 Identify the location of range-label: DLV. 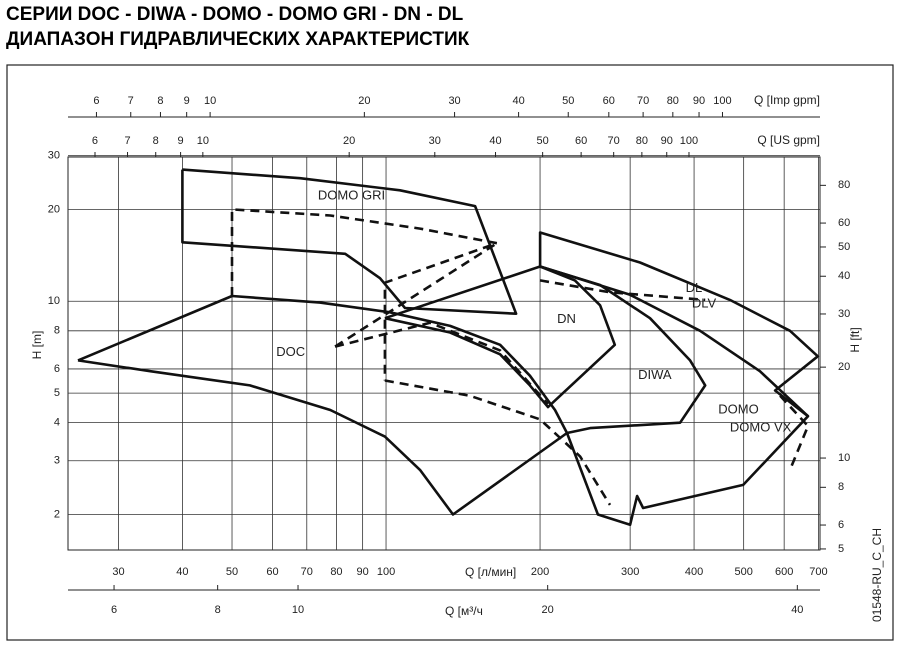
(704, 302).